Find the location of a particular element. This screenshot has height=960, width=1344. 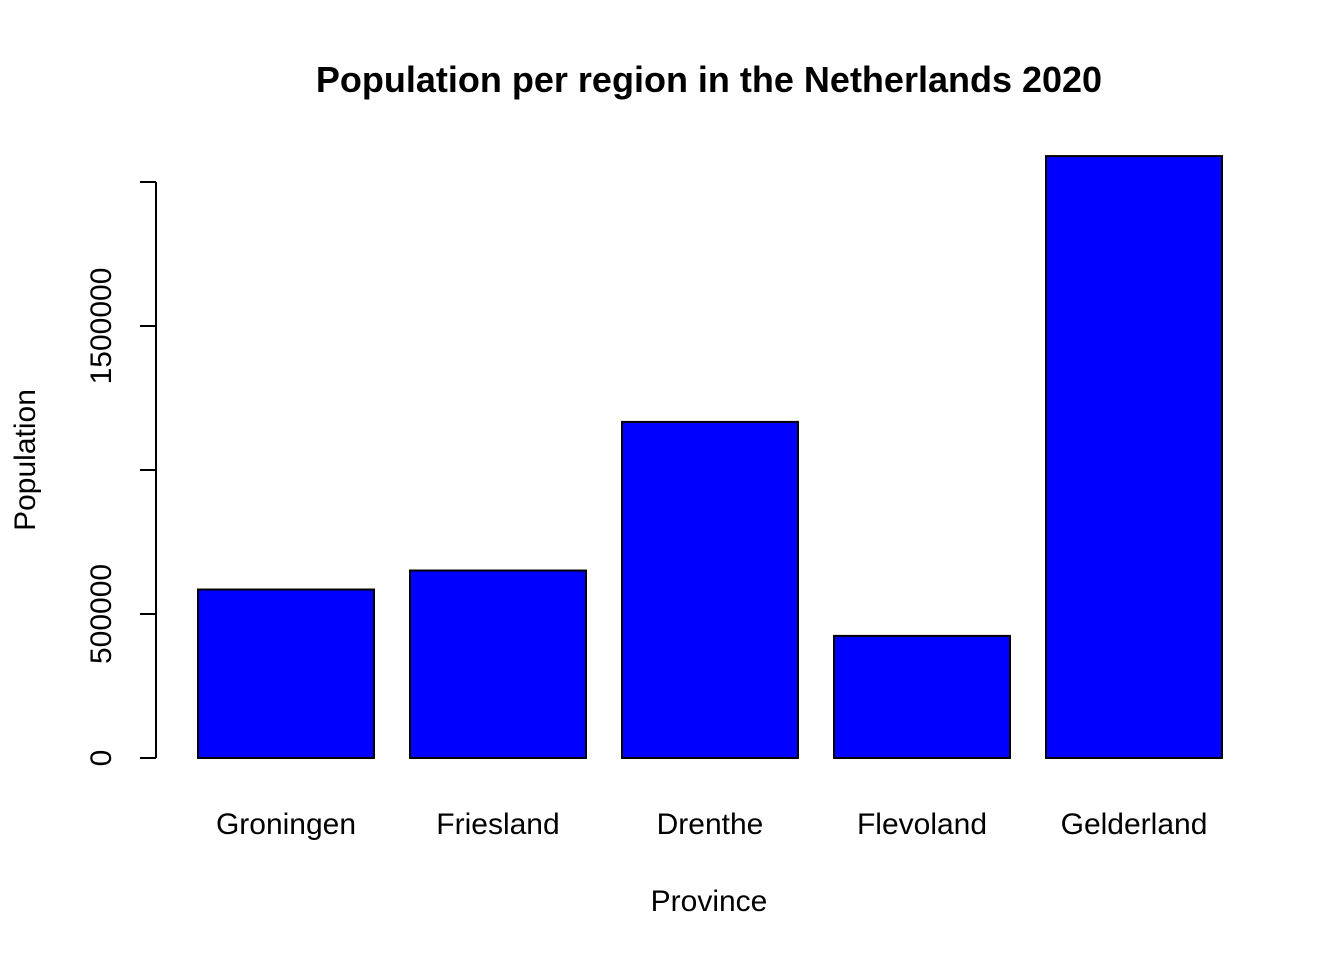

y-tick-label-500000: 500000 is located at coordinates (101, 614).